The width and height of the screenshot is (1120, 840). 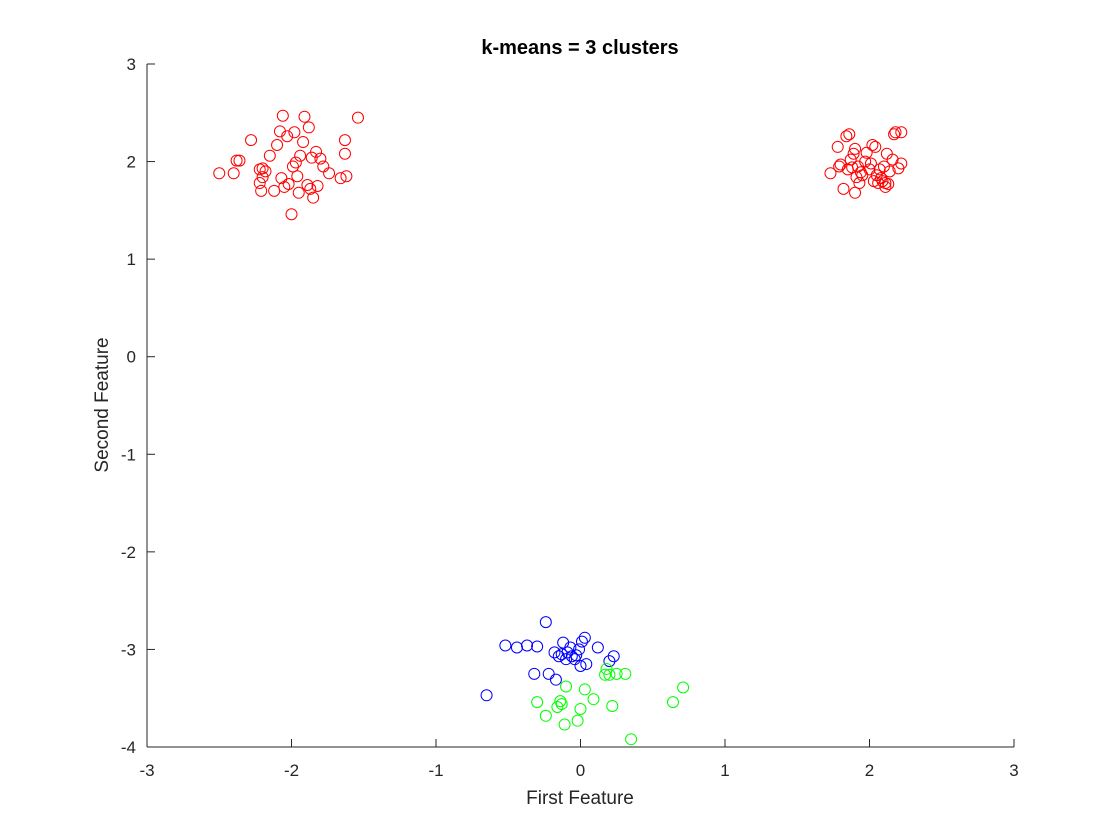 What do you see at coordinates (131, 64) in the screenshot?
I see `y-tick-label: 3` at bounding box center [131, 64].